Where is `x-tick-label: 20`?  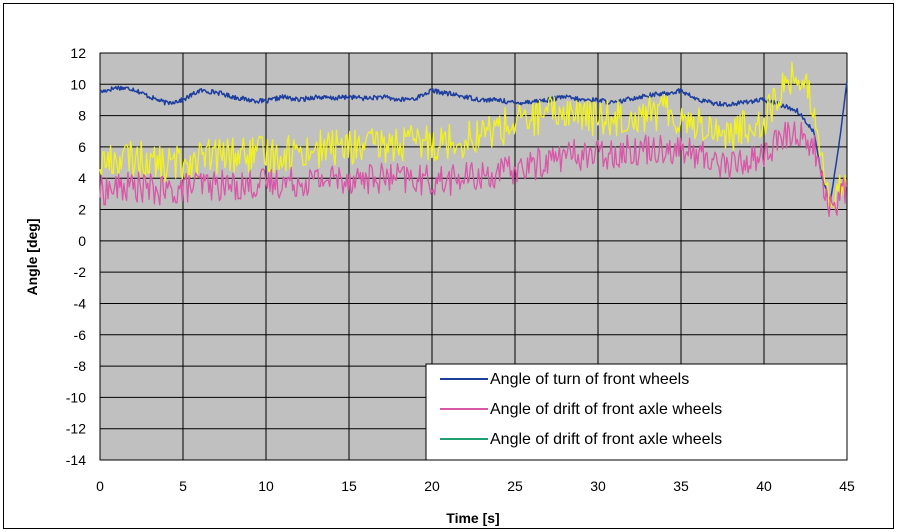 x-tick-label: 20 is located at coordinates (432, 486).